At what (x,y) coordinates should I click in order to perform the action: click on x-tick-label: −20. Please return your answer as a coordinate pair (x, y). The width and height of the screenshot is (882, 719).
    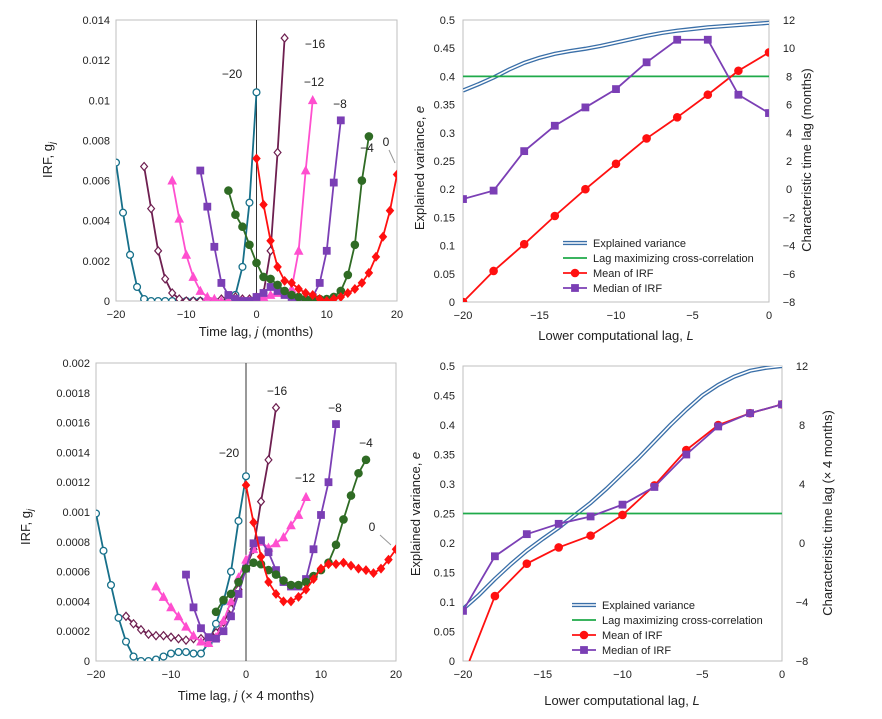
    Looking at the image, I should click on (96, 675).